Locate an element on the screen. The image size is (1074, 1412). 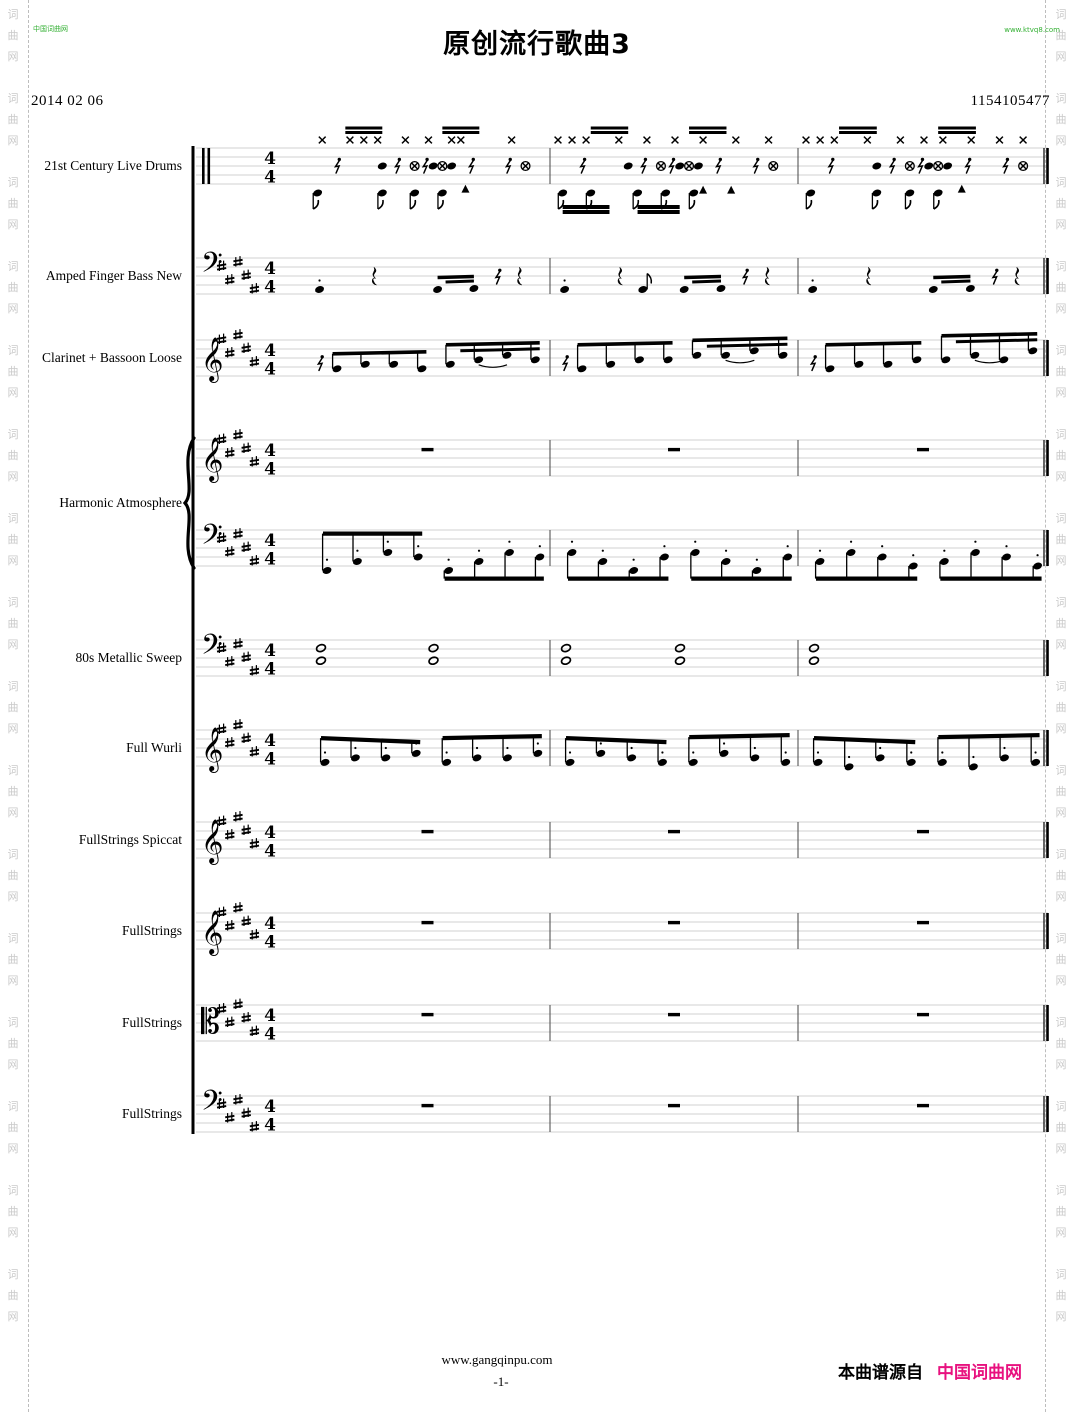
staff-2: 𝄞 44 is located at coordinates (622, 356).